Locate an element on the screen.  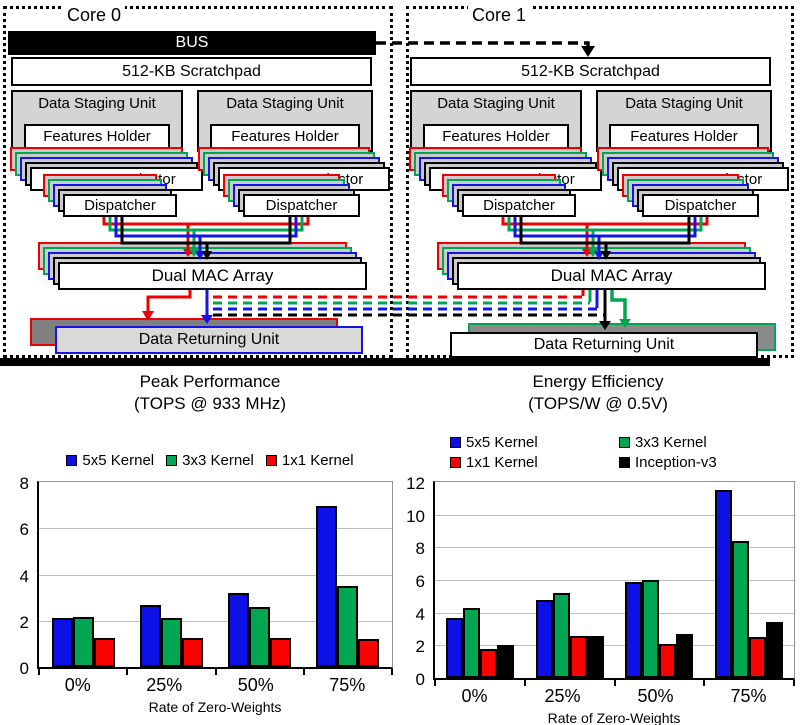
ytick-label-6: 6 is located at coordinates (420, 581).